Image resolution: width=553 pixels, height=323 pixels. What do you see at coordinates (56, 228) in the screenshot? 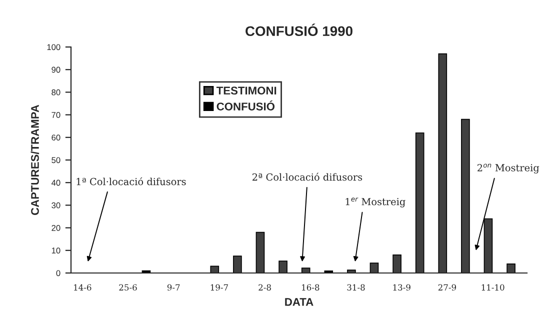
I see `y-tick-label: 20` at bounding box center [56, 228].